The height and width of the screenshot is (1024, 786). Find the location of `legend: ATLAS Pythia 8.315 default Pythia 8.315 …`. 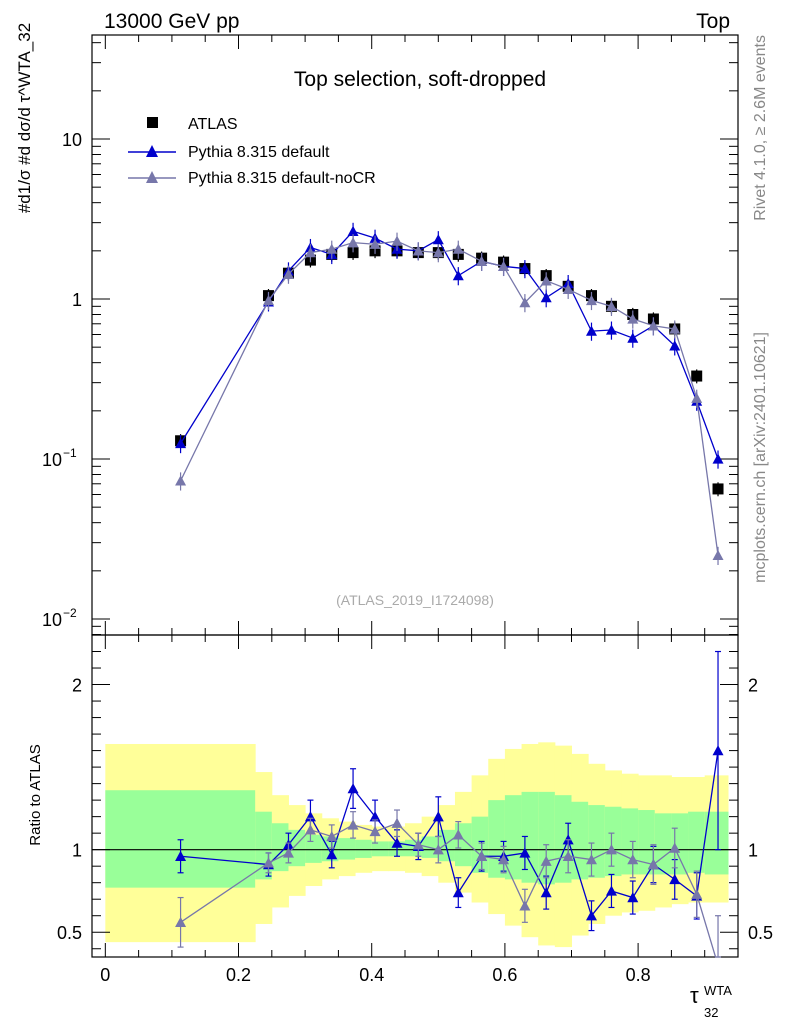

legend: ATLAS Pythia 8.315 default Pythia 8.315 … is located at coordinates (252, 151).